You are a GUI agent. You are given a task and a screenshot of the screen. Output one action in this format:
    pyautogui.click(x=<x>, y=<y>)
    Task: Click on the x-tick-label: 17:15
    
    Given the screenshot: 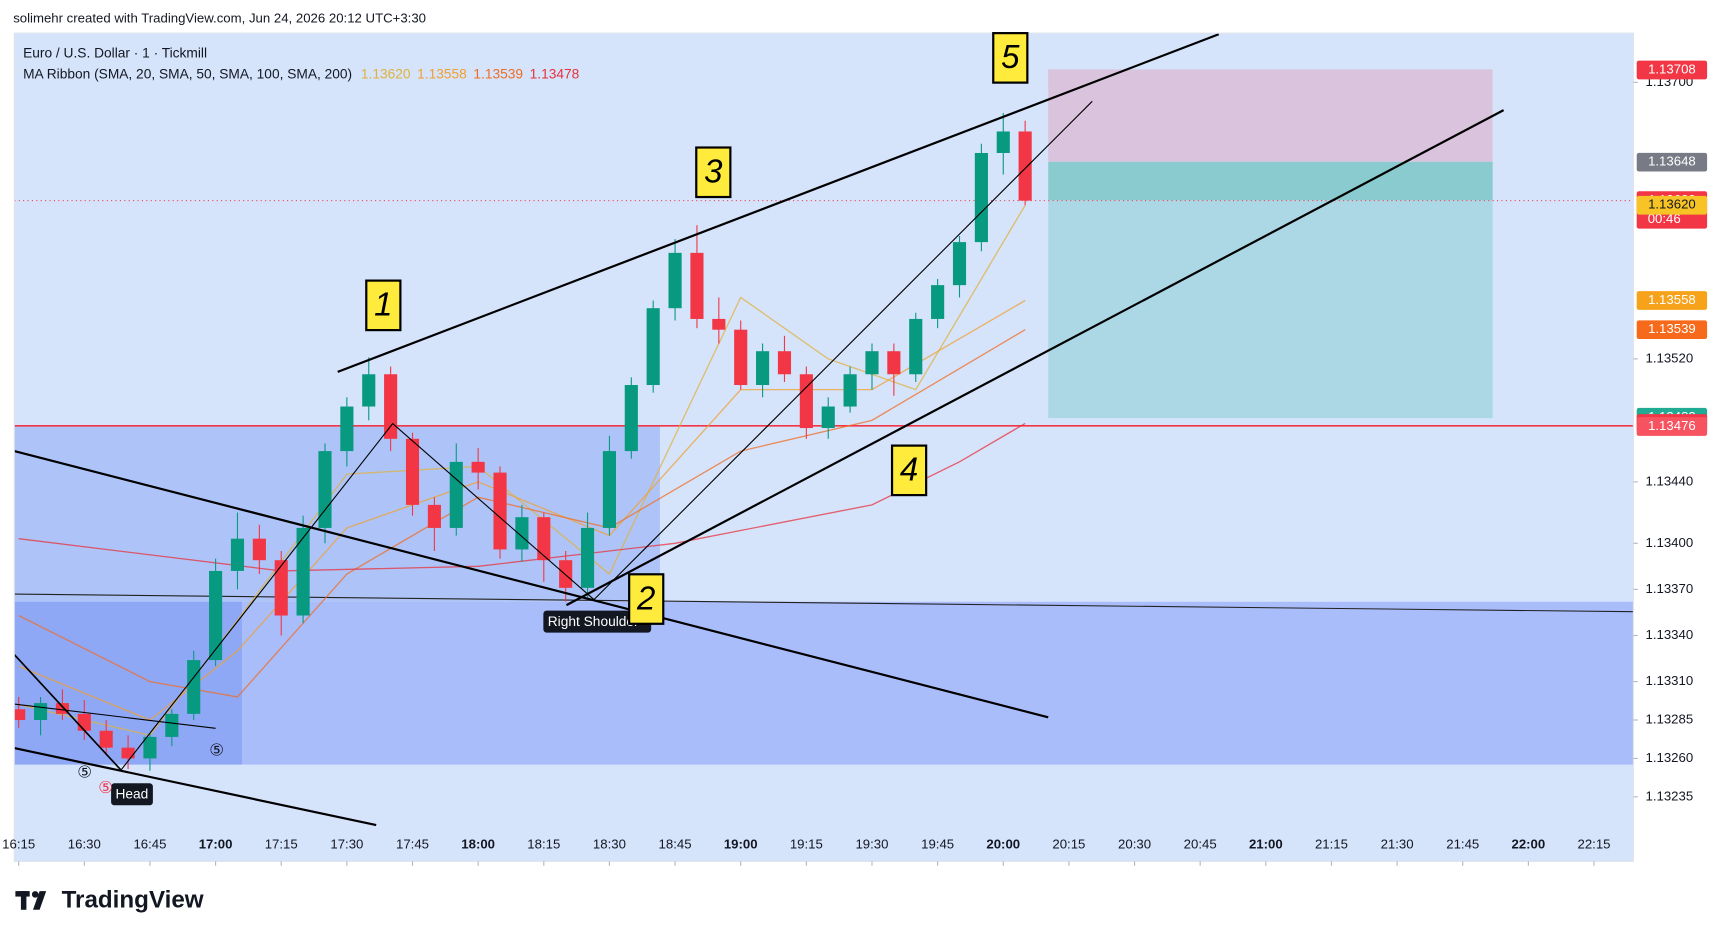 What is the action you would take?
    pyautogui.click(x=281, y=843)
    